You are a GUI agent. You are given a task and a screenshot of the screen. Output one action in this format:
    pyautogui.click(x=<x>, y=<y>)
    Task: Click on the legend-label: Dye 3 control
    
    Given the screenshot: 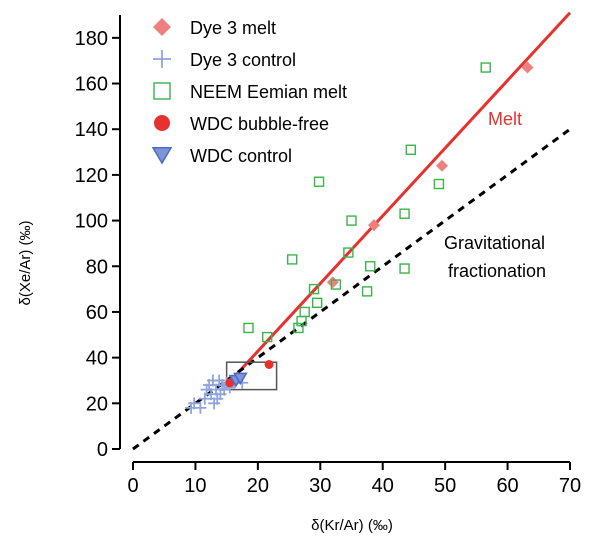 What is the action you would take?
    pyautogui.click(x=243, y=60)
    